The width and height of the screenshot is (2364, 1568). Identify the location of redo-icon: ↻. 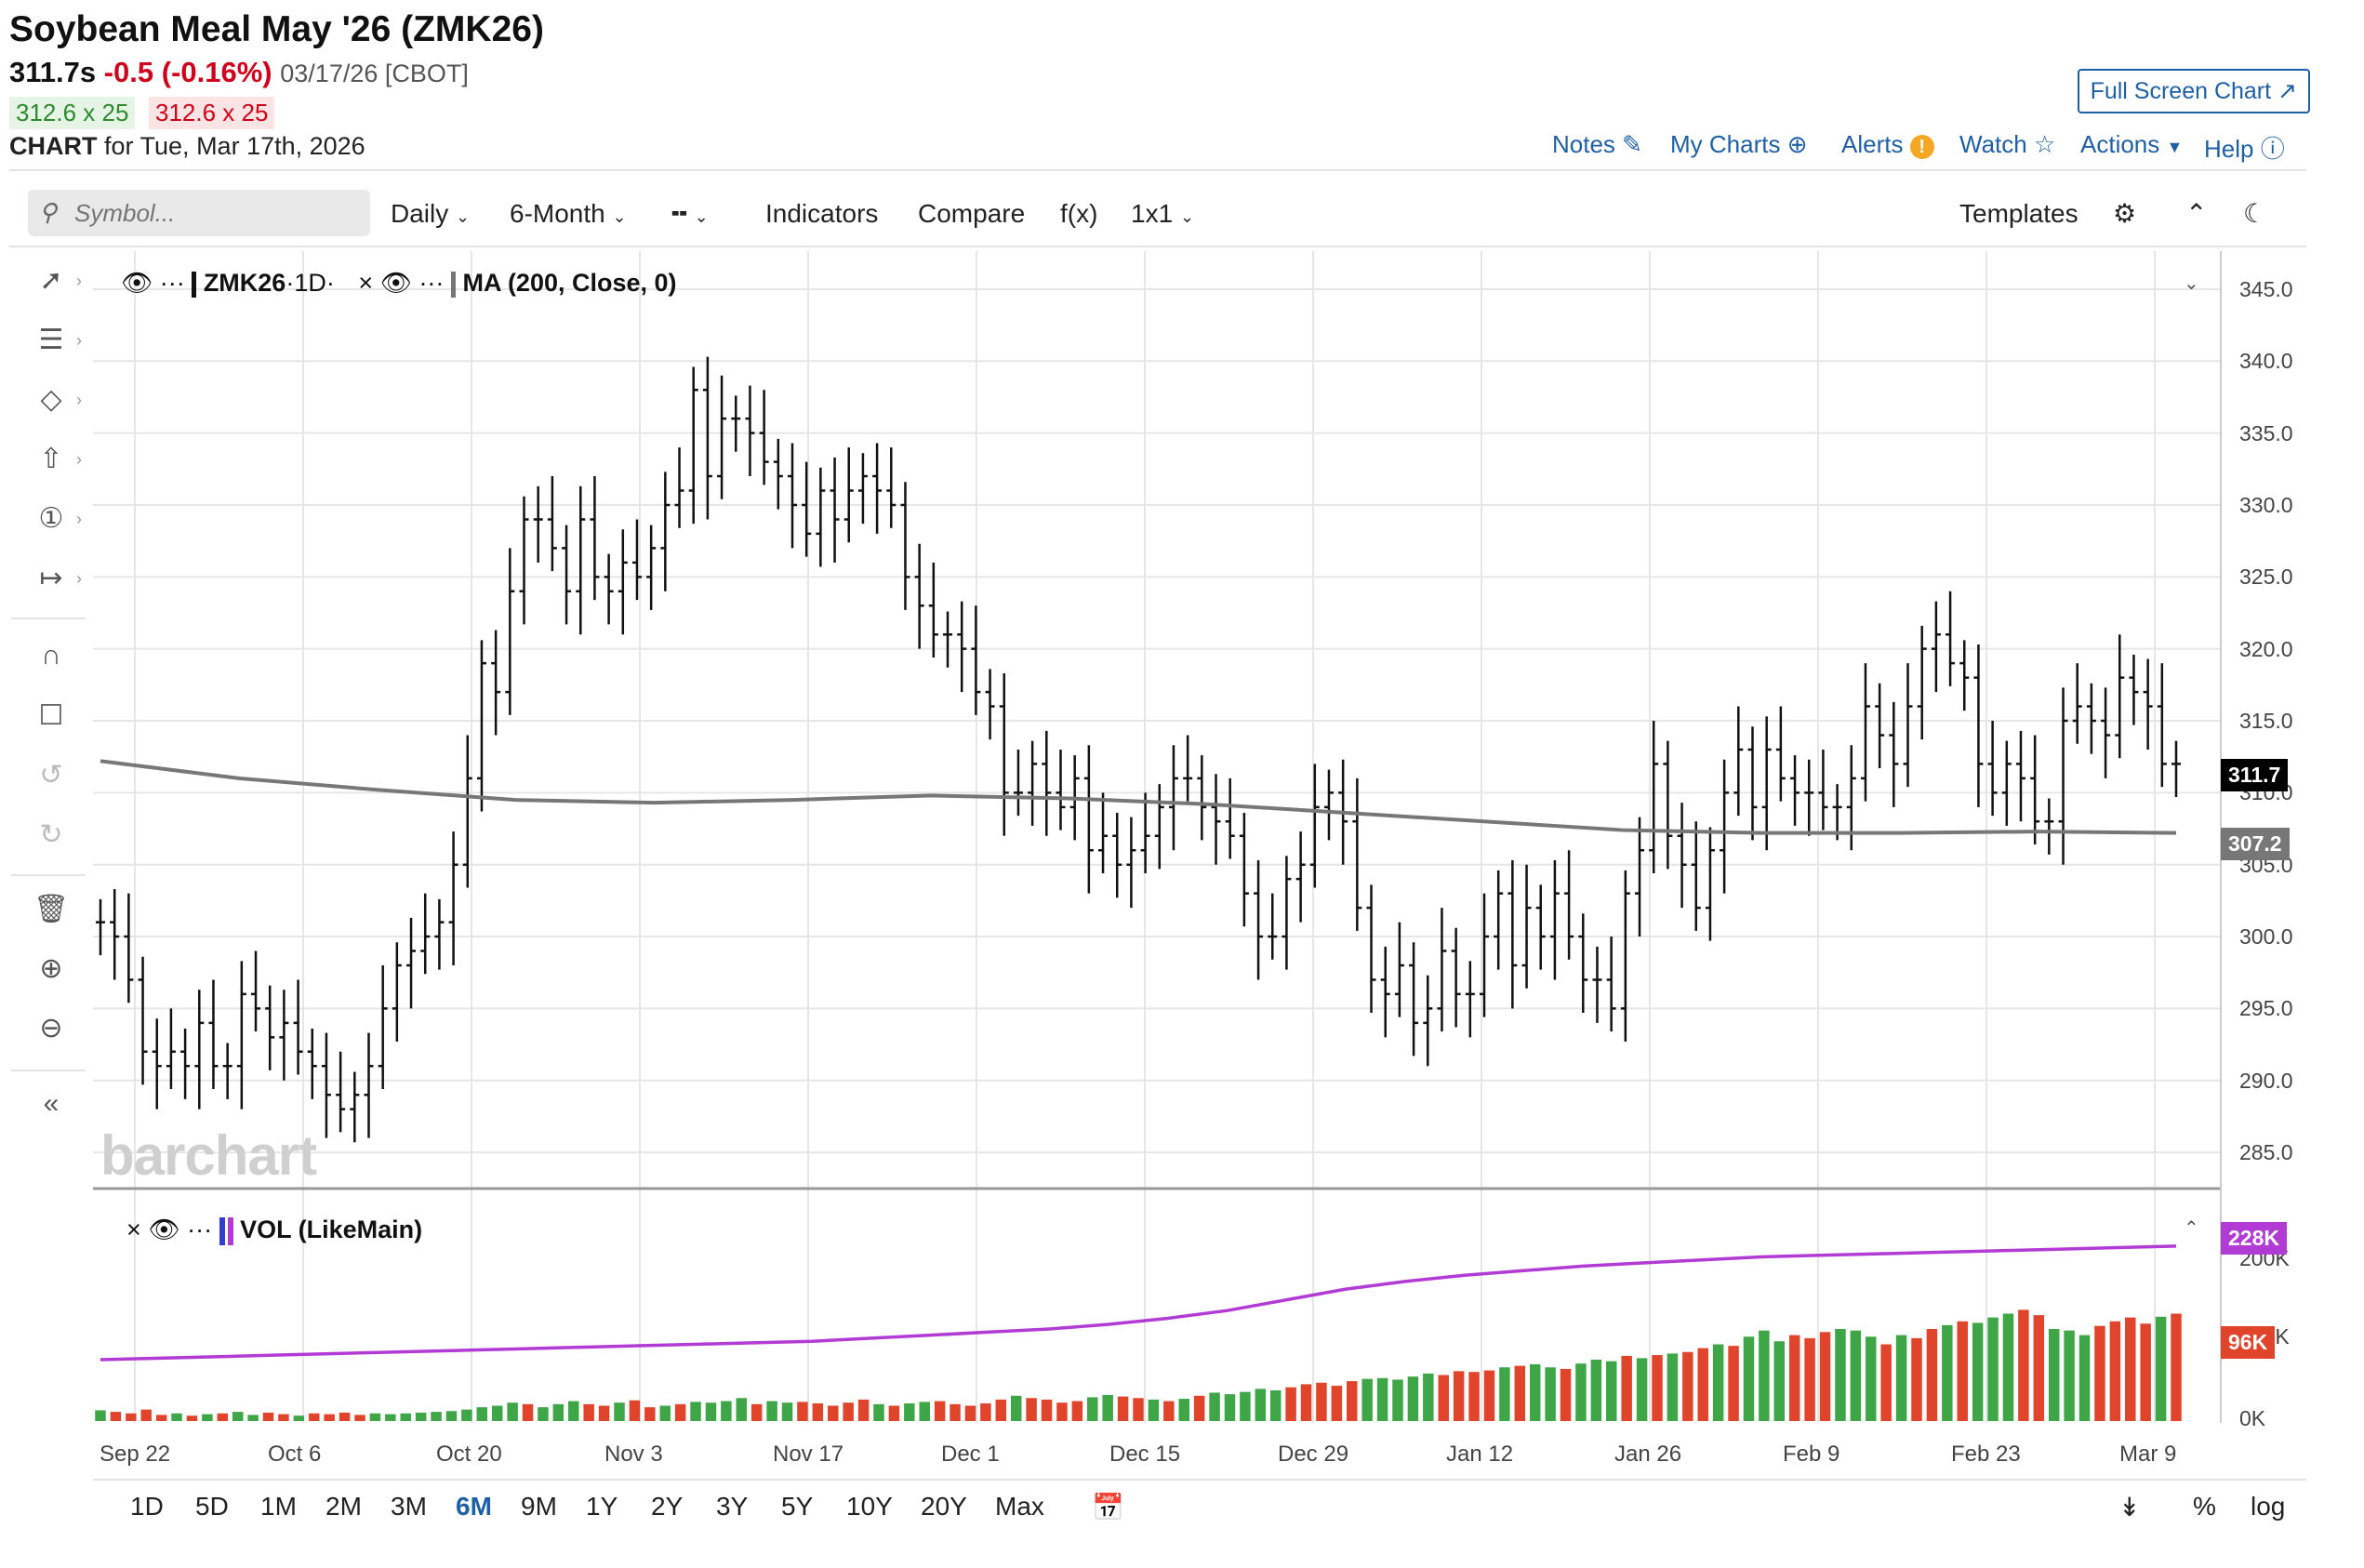
(51, 834).